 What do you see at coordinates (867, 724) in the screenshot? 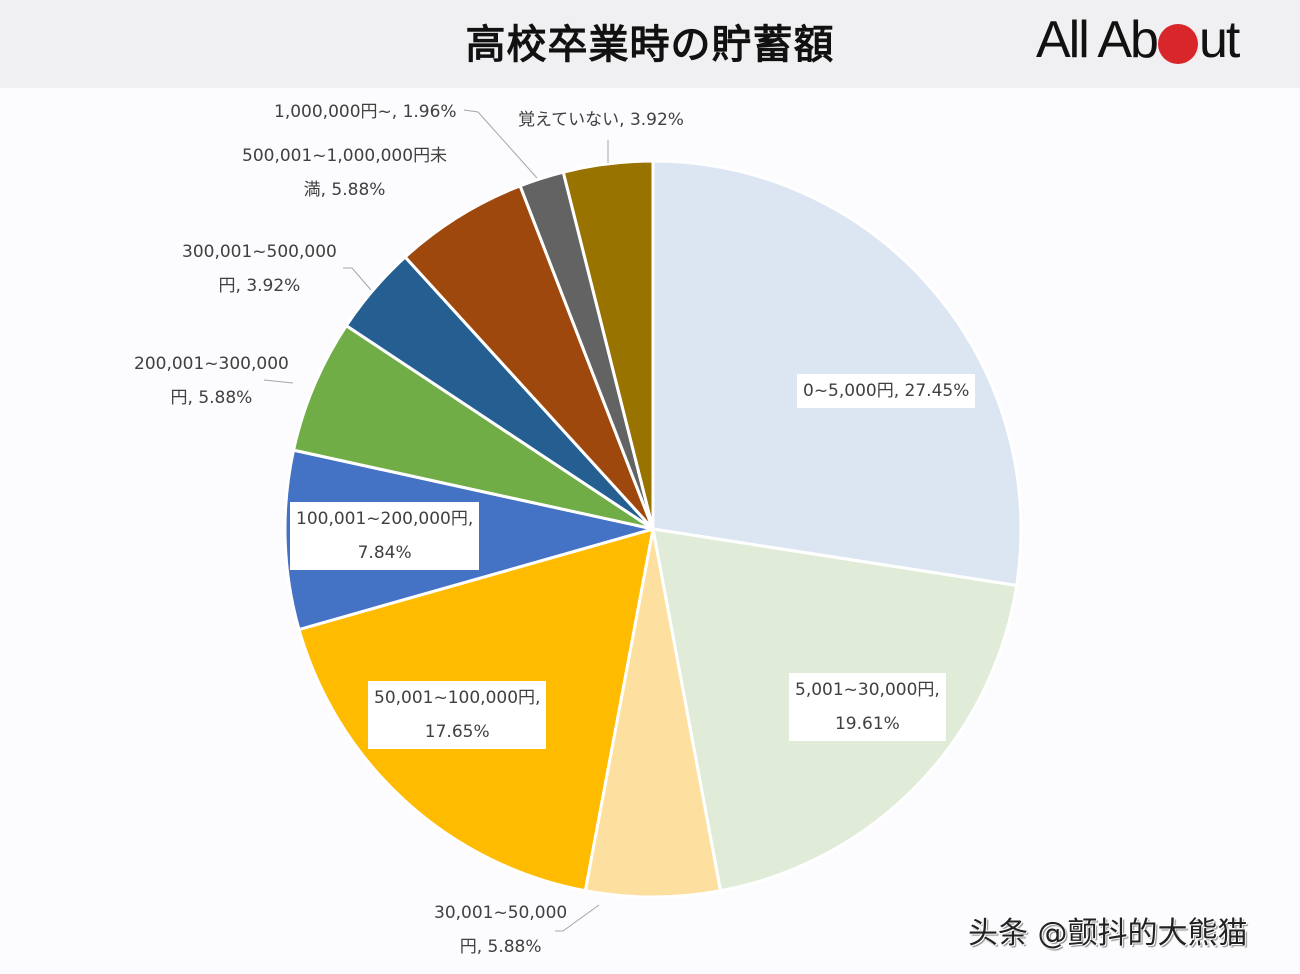
I see `data-label-line2: 19.61%` at bounding box center [867, 724].